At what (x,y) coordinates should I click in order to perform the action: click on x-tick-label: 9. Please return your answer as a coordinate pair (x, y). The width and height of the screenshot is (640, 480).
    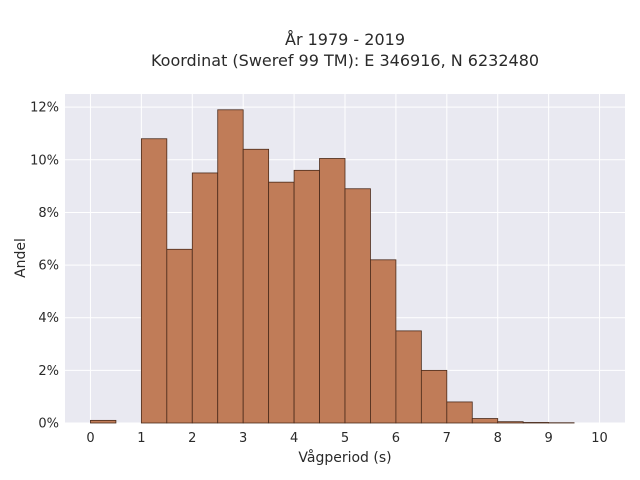
    Looking at the image, I should click on (548, 438).